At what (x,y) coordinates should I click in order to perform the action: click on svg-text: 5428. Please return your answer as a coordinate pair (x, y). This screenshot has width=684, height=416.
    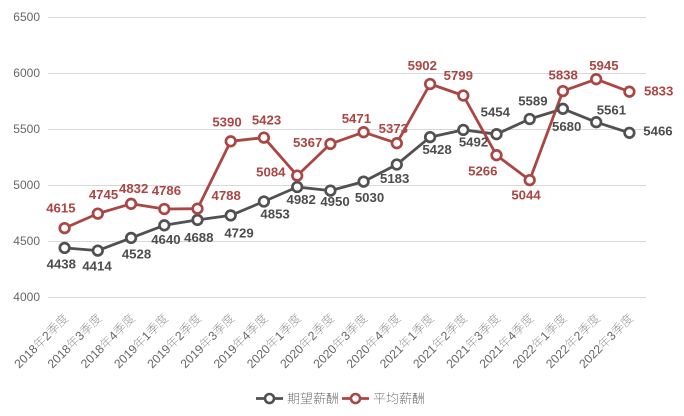
    Looking at the image, I should click on (436, 149).